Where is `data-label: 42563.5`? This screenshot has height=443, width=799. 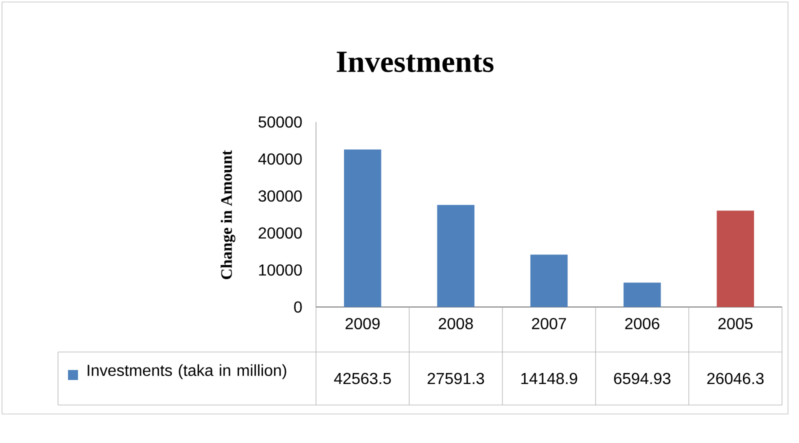 data-label: 42563.5 is located at coordinates (362, 378).